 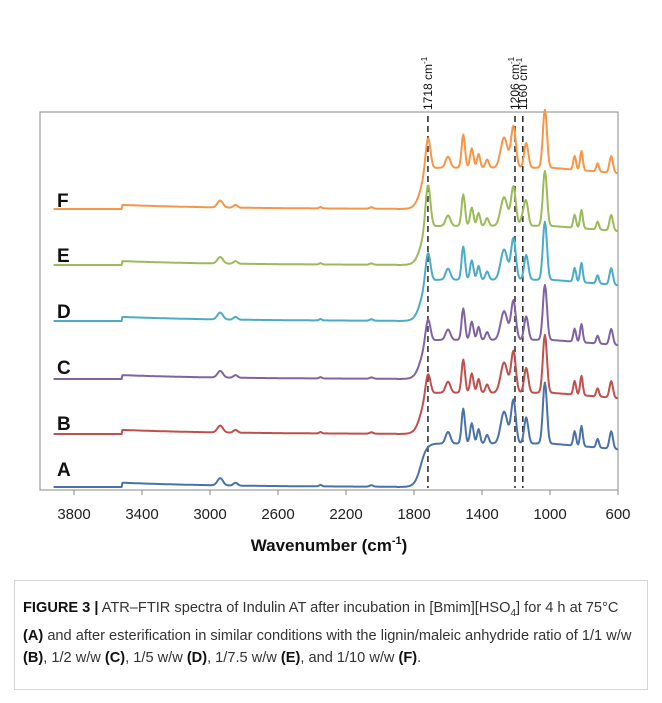 What do you see at coordinates (61, 608) in the screenshot?
I see `figure-label: FIGURE 3 |` at bounding box center [61, 608].